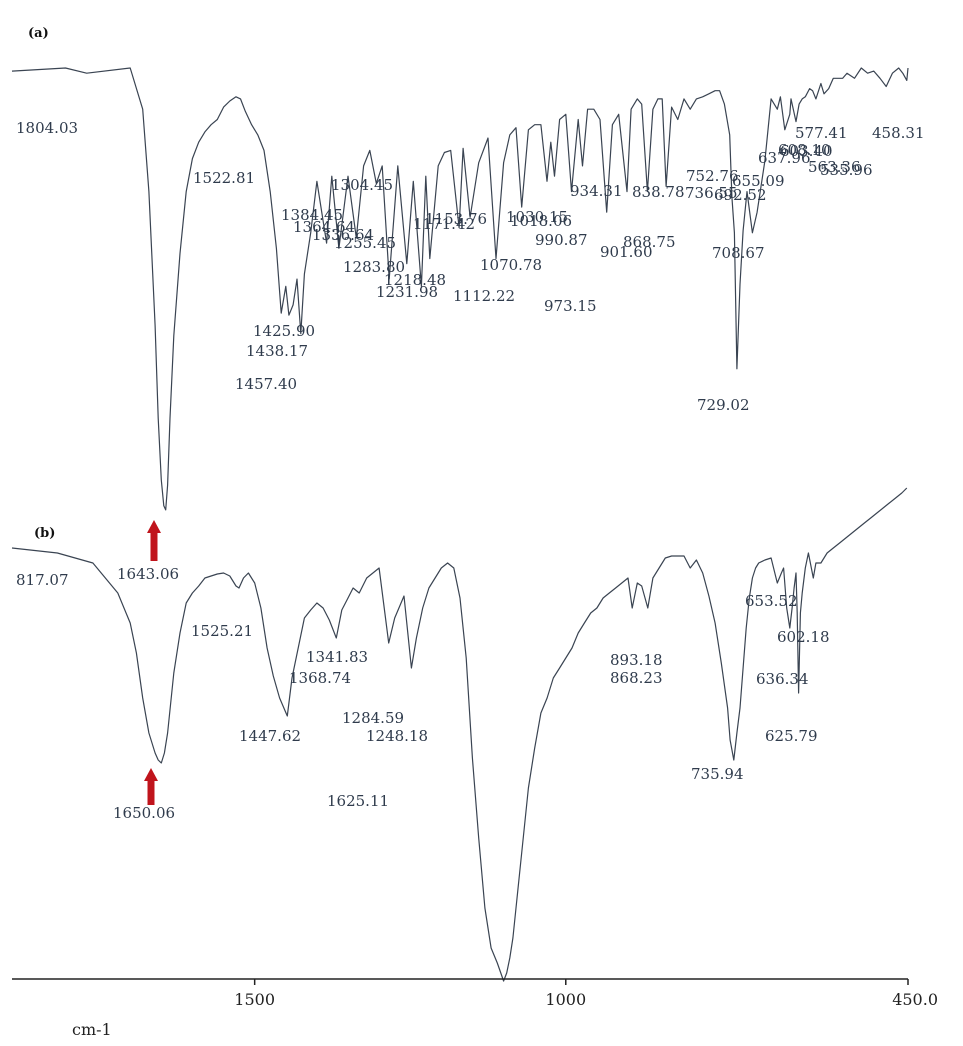 The width and height of the screenshot is (963, 1046). What do you see at coordinates (636, 660) in the screenshot?
I see `peak-label: 893.18` at bounding box center [636, 660].